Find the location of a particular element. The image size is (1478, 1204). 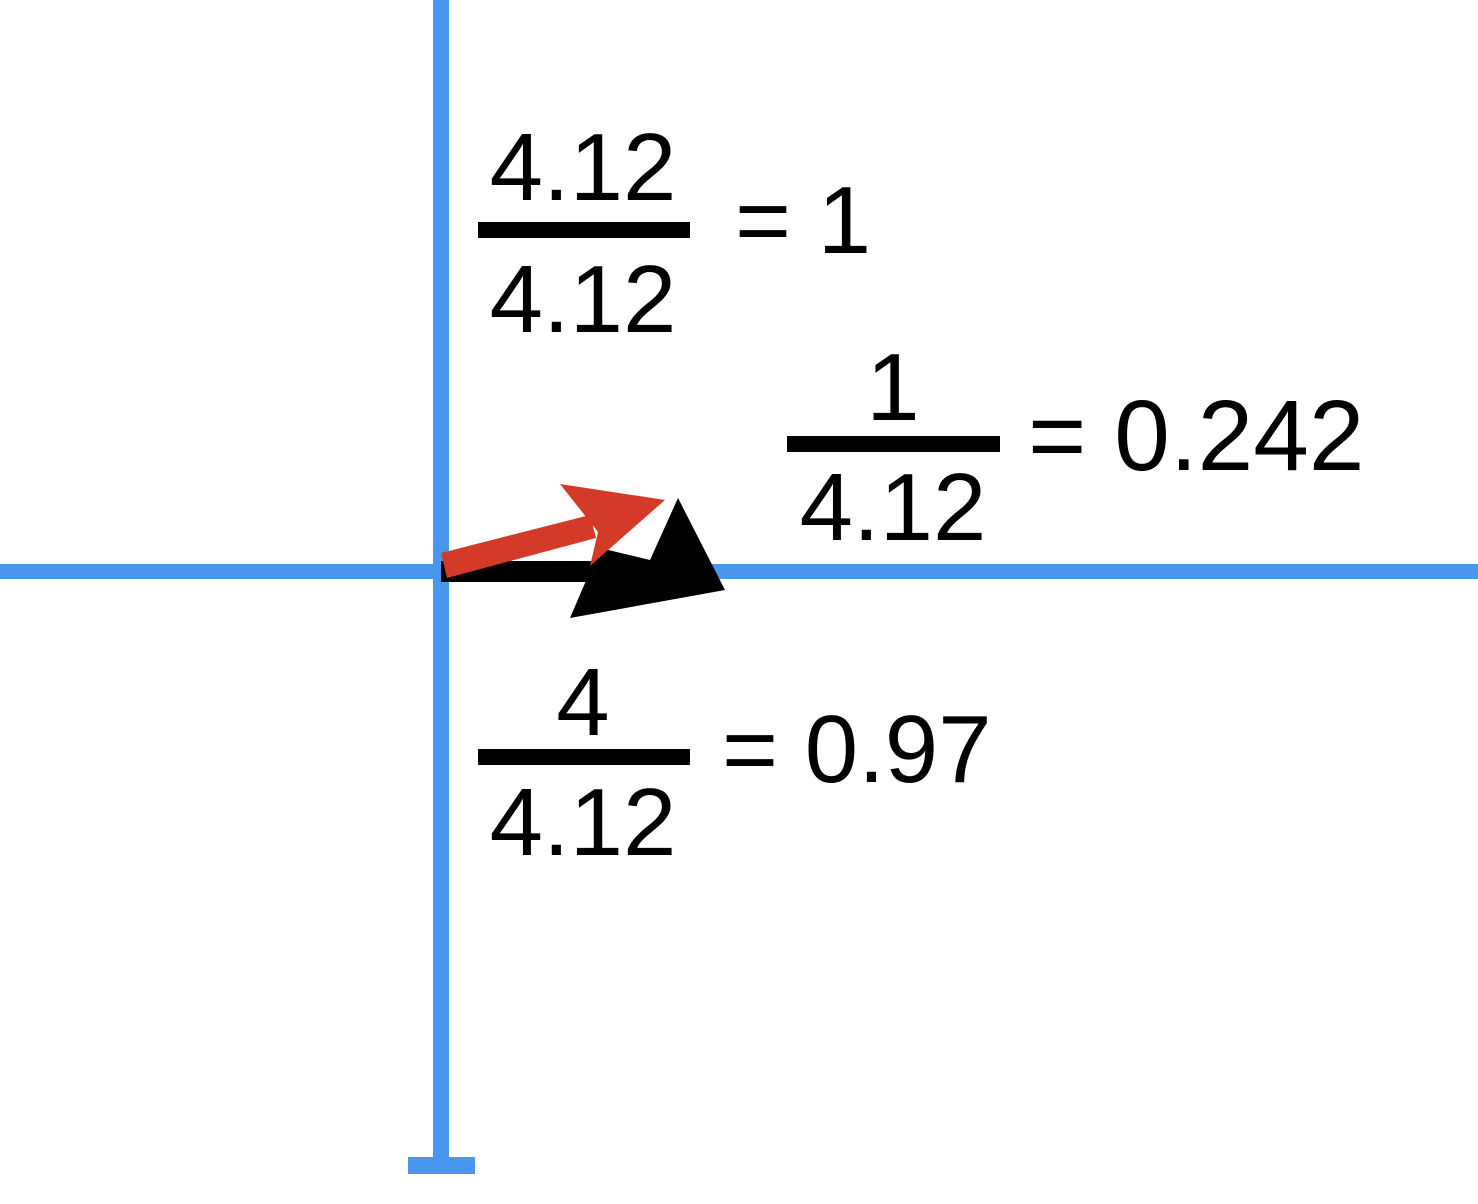

x-axis is located at coordinates (739, 571).